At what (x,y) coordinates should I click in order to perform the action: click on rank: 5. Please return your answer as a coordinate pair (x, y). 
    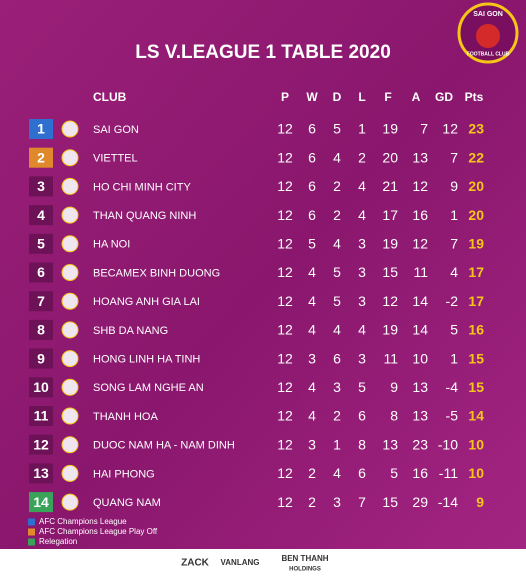
    Looking at the image, I should click on (41, 244).